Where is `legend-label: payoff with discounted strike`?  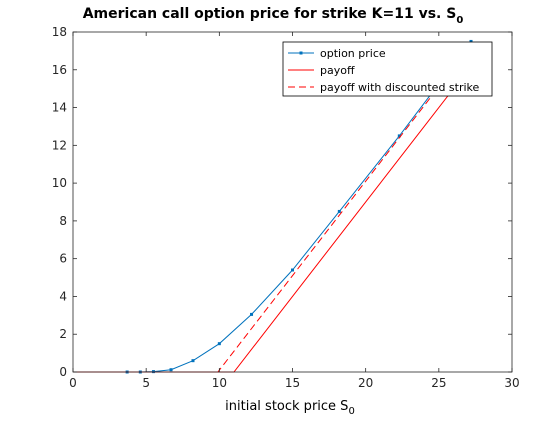
legend-label: payoff with discounted strike is located at coordinates (400, 87).